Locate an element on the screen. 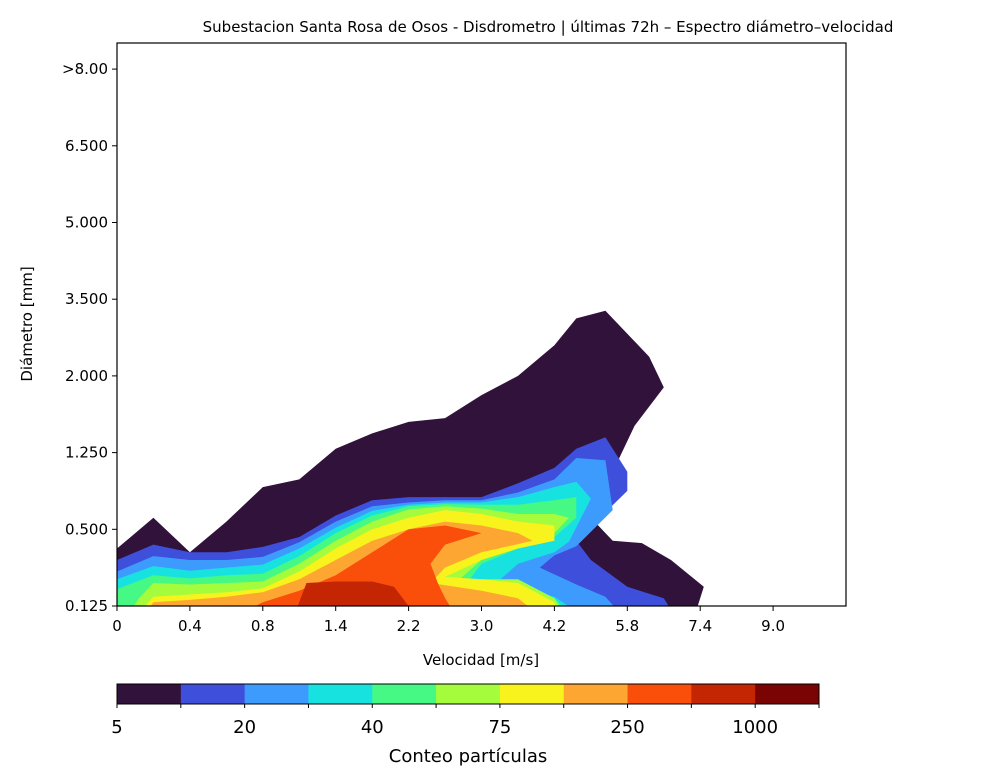  x-tick-label: 0.8 is located at coordinates (263, 626).